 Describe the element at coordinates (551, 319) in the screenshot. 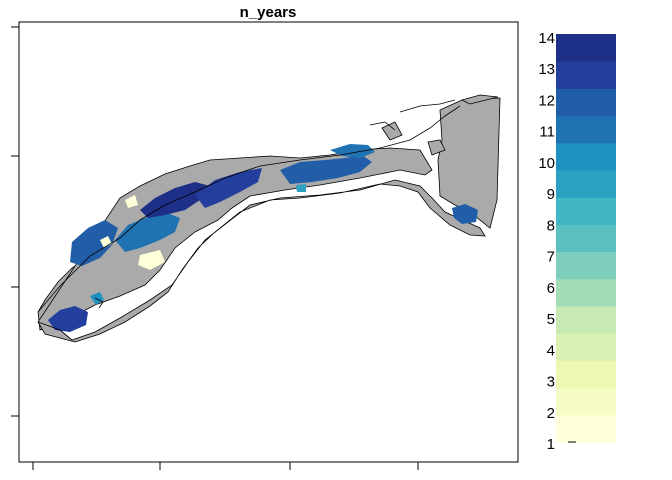

I see `legend-label: 5` at that location.